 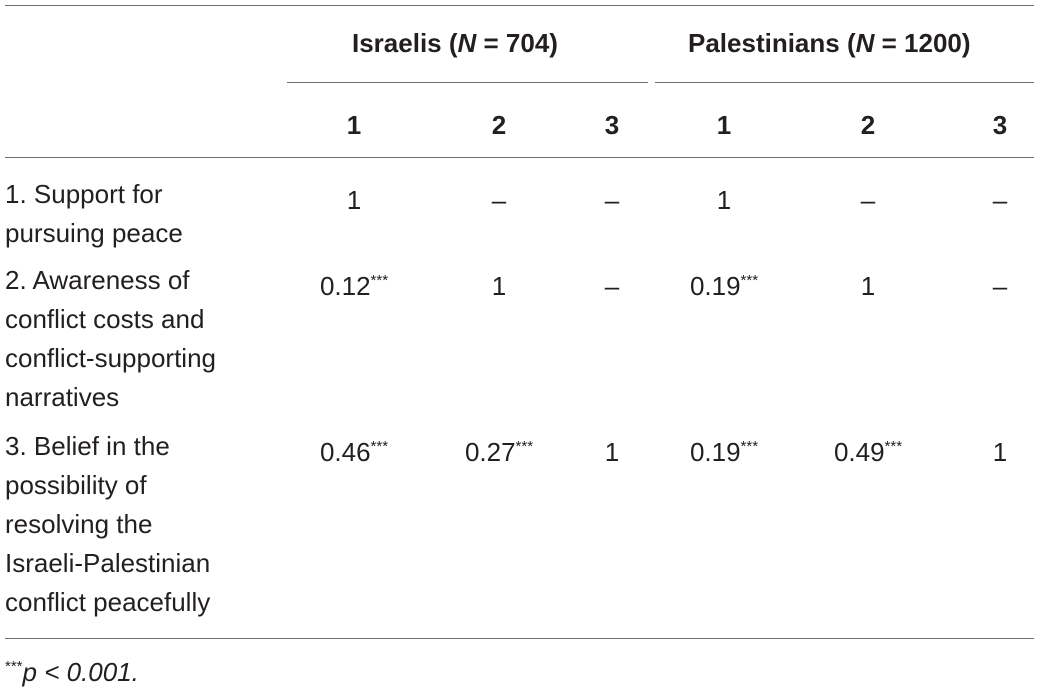 I want to click on palestinians-group-rule, so click(x=844, y=82).